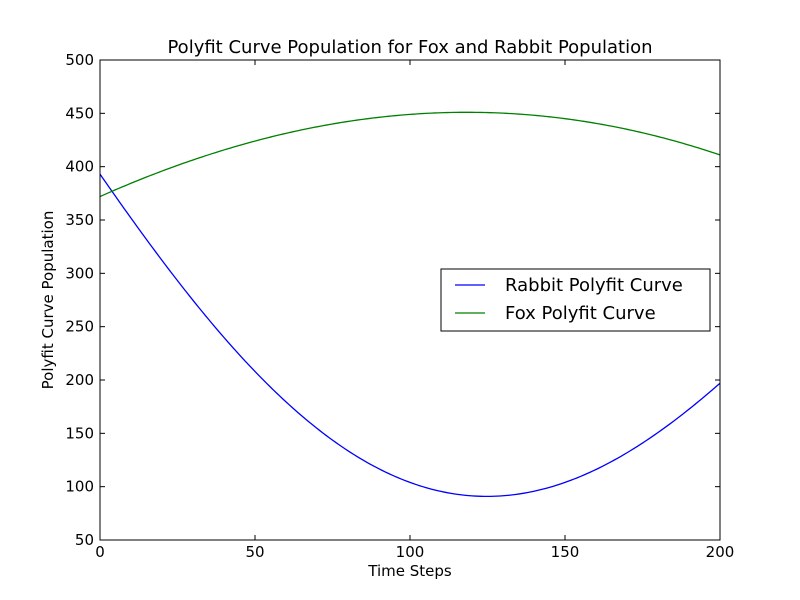 The height and width of the screenshot is (600, 800). Describe the element at coordinates (79, 487) in the screenshot. I see `y-tick-label: 100` at that location.